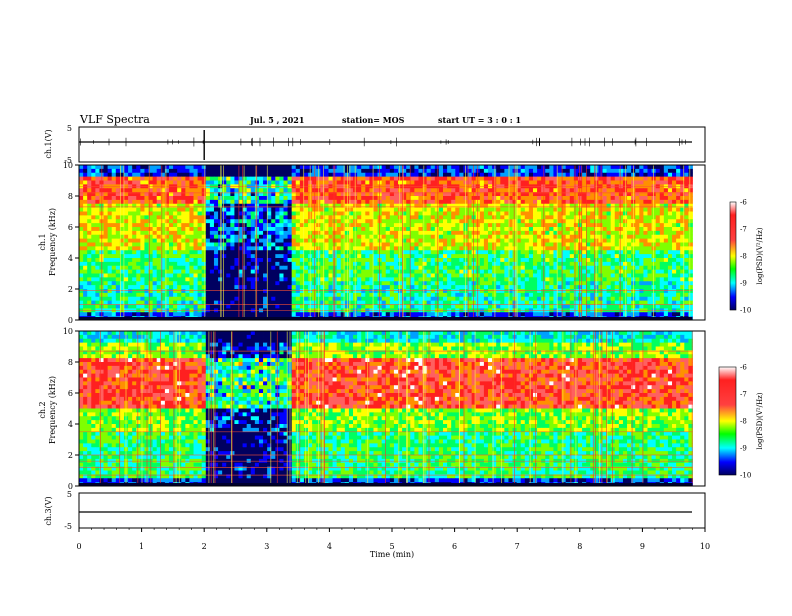  Describe the element at coordinates (760, 255) in the screenshot. I see `colorbar-ch1-label: log(PSD)(V²/Hz)` at that location.